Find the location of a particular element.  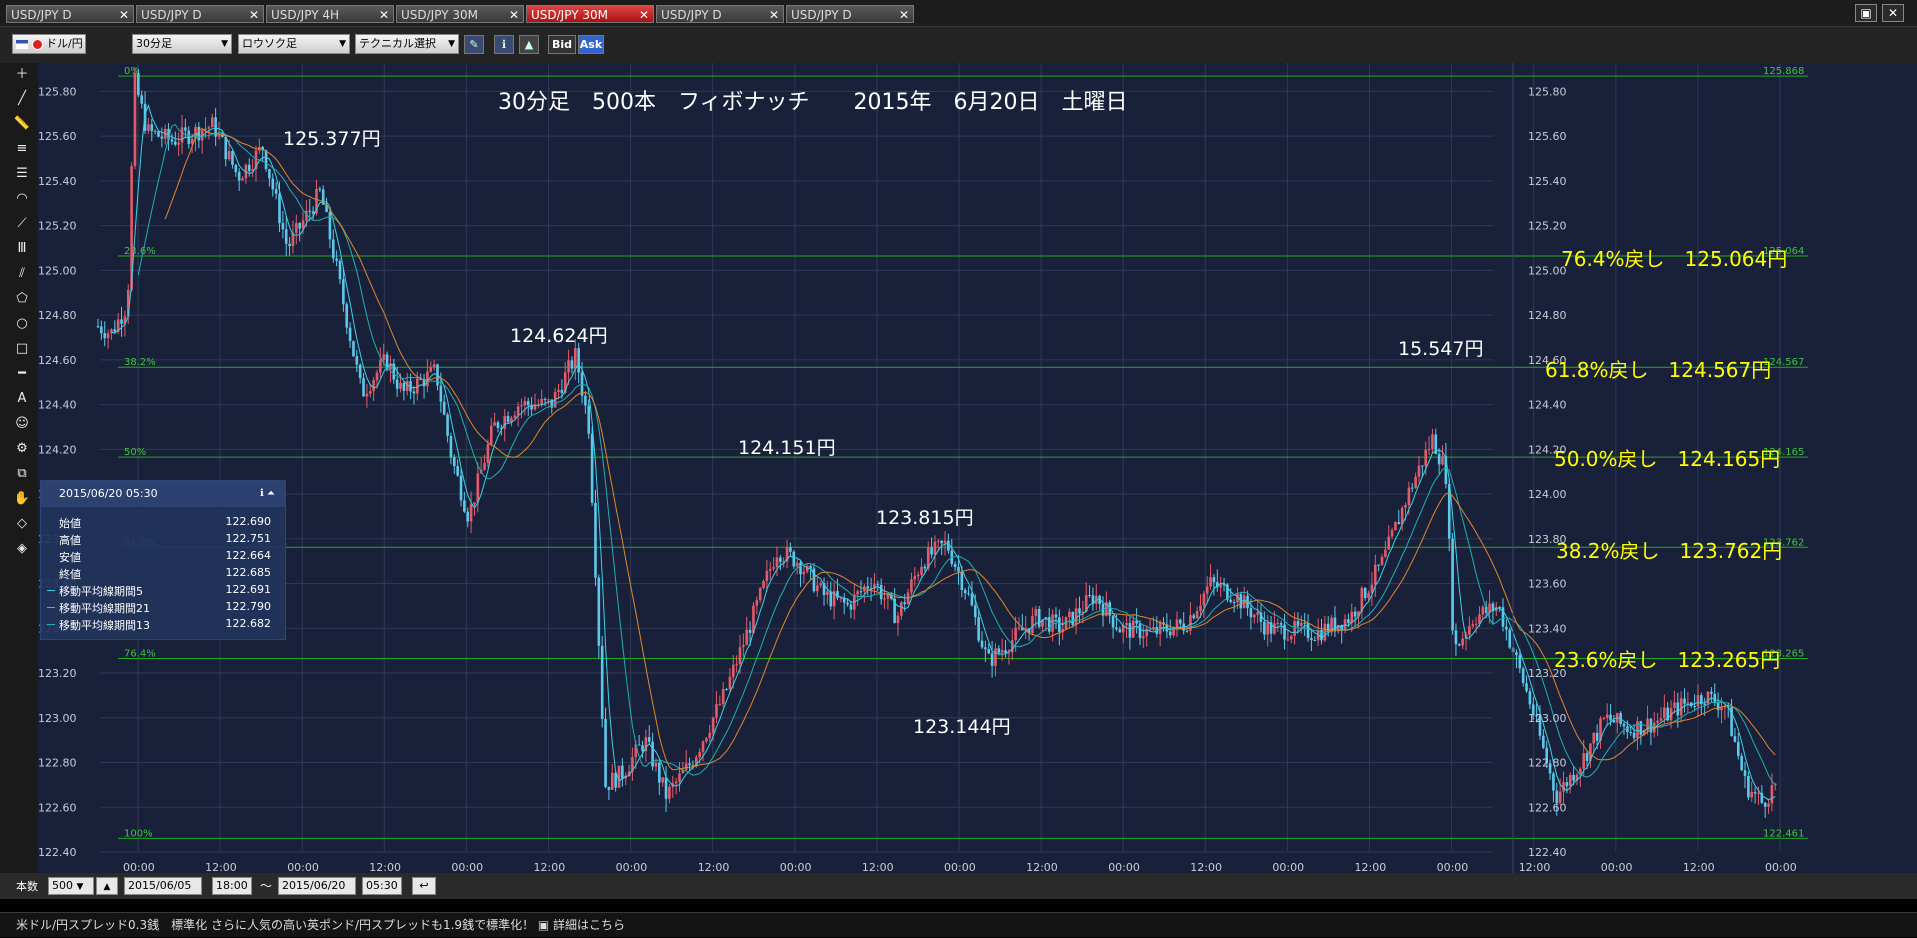

legend-line is located at coordinates (51, 624).